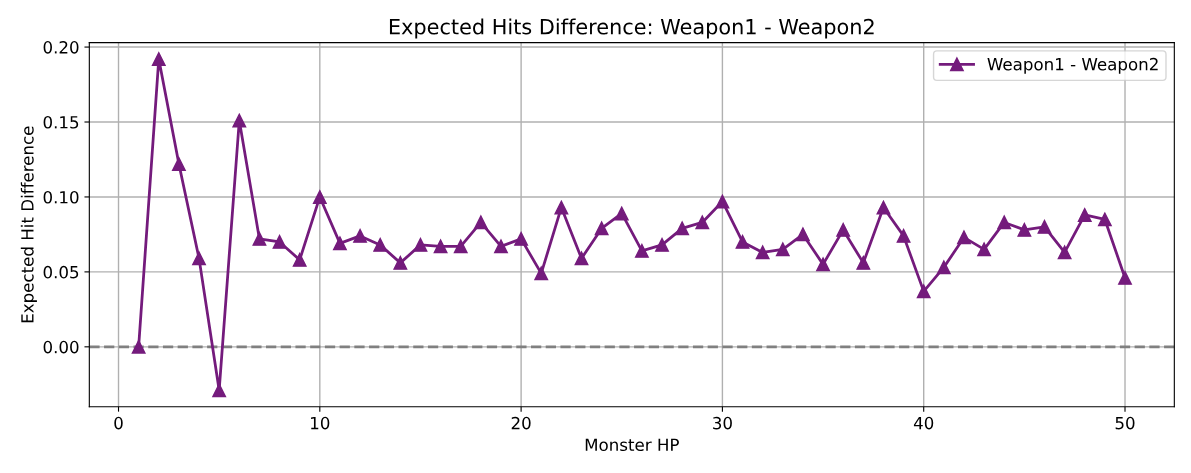 This screenshot has height=473, width=1191. What do you see at coordinates (118, 423) in the screenshot?
I see `x-tick-label: 0` at bounding box center [118, 423].